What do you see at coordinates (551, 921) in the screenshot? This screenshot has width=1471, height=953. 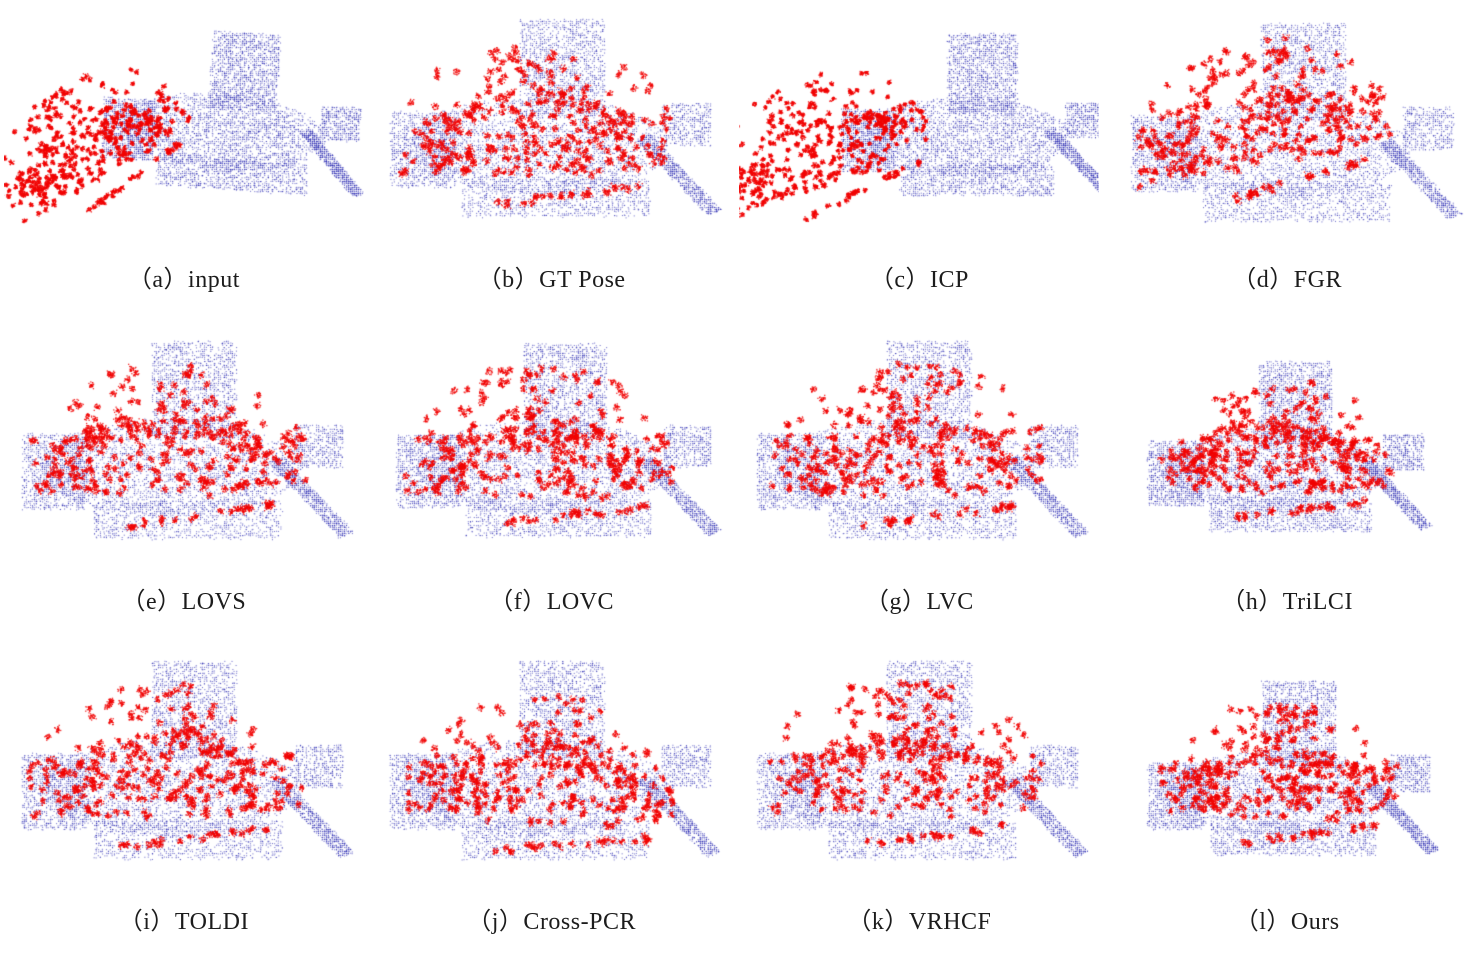 I see `panel-caption: （j）Cross-PCR` at bounding box center [551, 921].